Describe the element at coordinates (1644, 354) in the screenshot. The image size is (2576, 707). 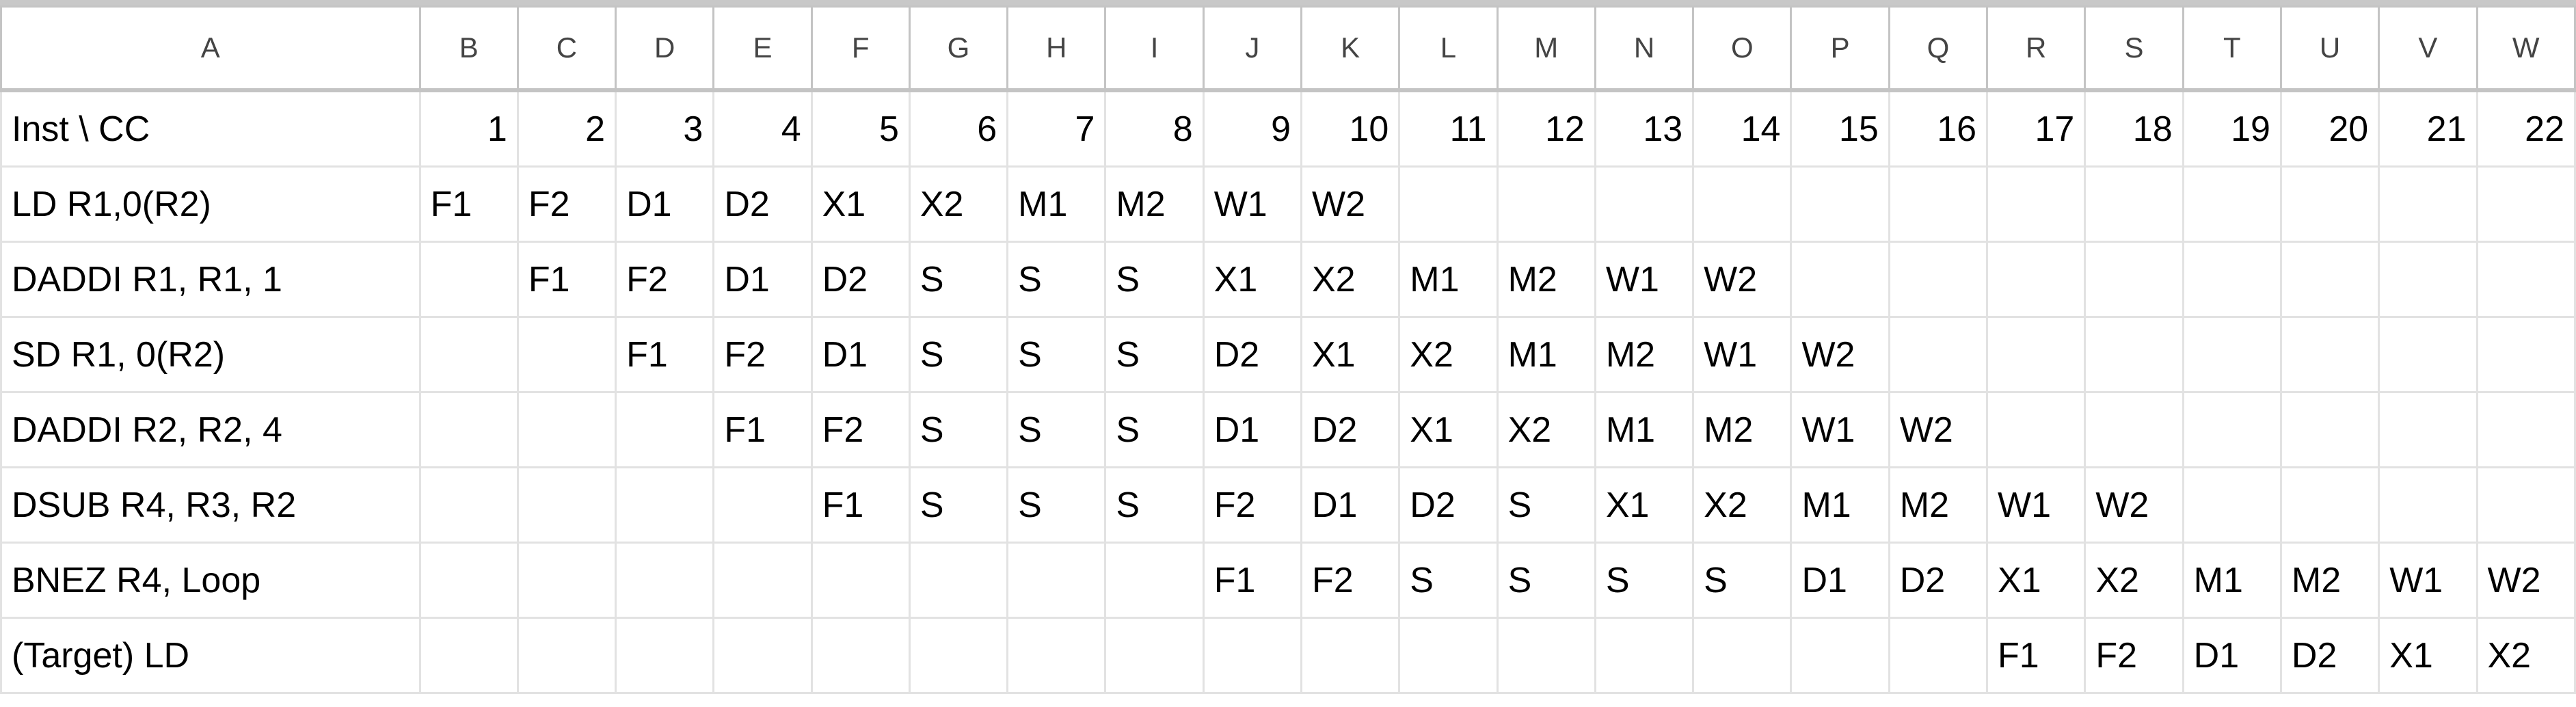
I see `pipeline-stage-cell: M2` at that location.